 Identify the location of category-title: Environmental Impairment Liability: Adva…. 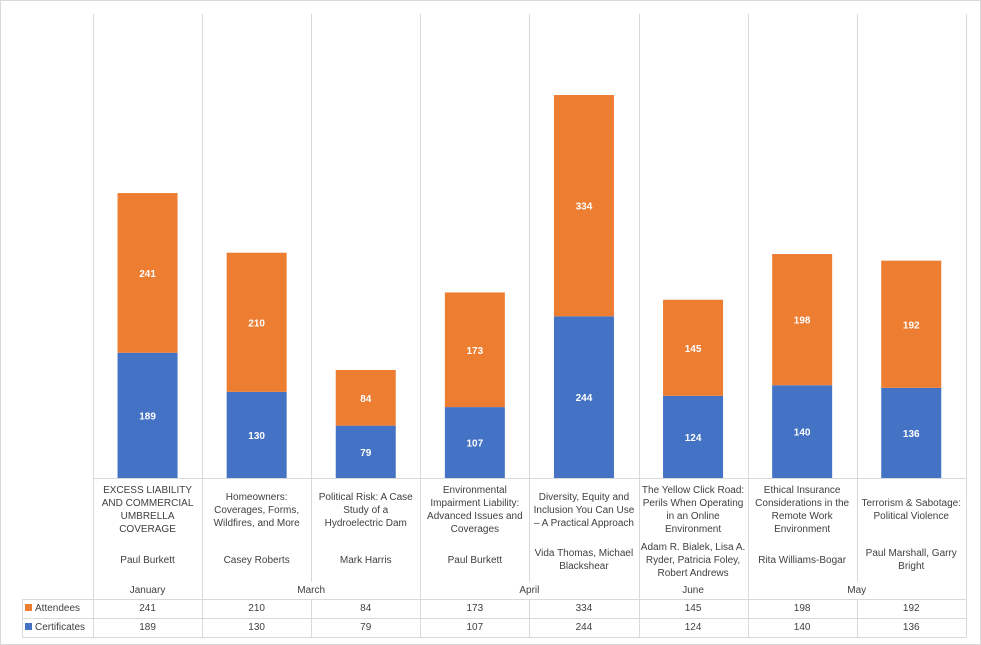
(474, 510).